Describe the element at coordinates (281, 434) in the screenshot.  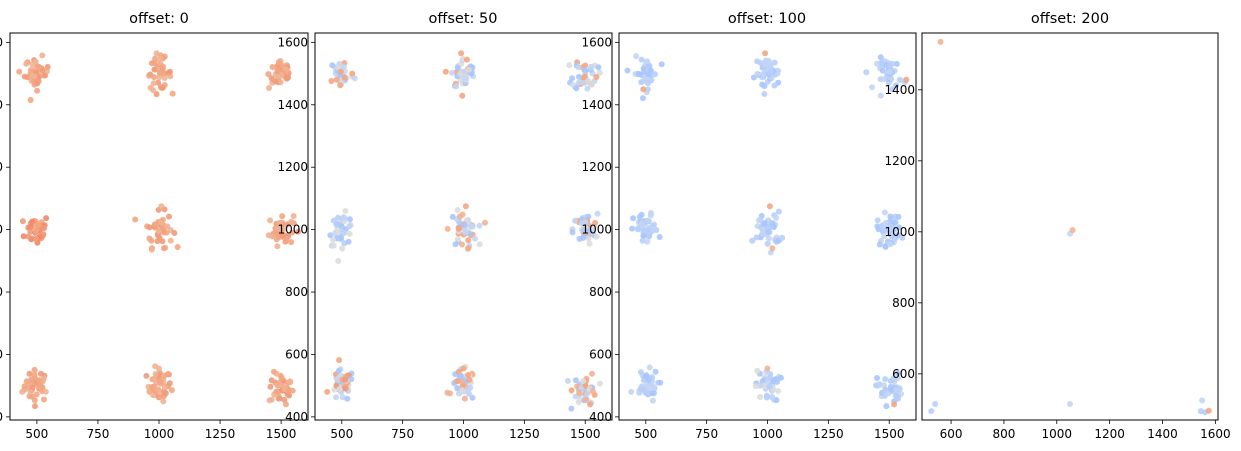
I see `x-tick-label: 1500` at that location.